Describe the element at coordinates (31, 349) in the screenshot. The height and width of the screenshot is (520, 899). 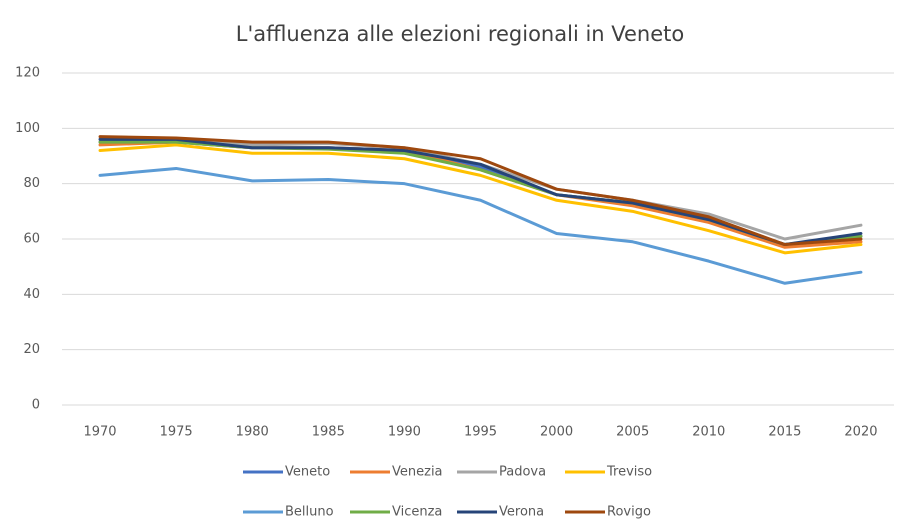
I see `y-tick-label: 20` at that location.